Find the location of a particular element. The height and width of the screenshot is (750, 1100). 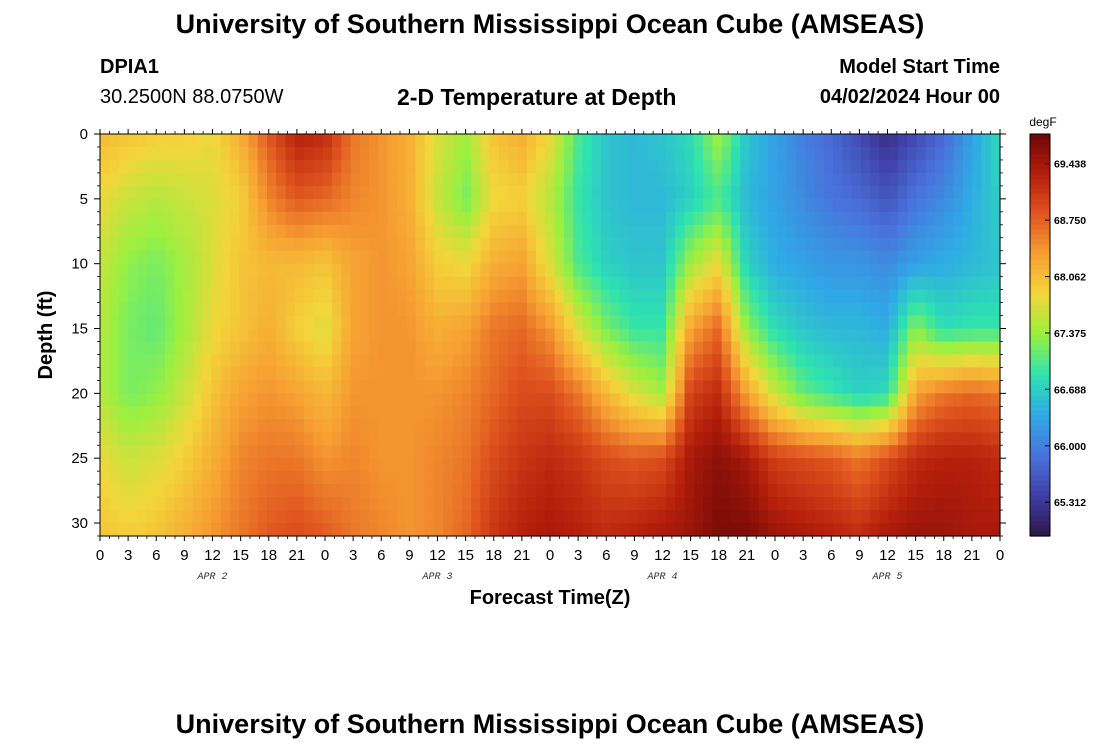

colorbar-unit: degF is located at coordinates (1042, 122).